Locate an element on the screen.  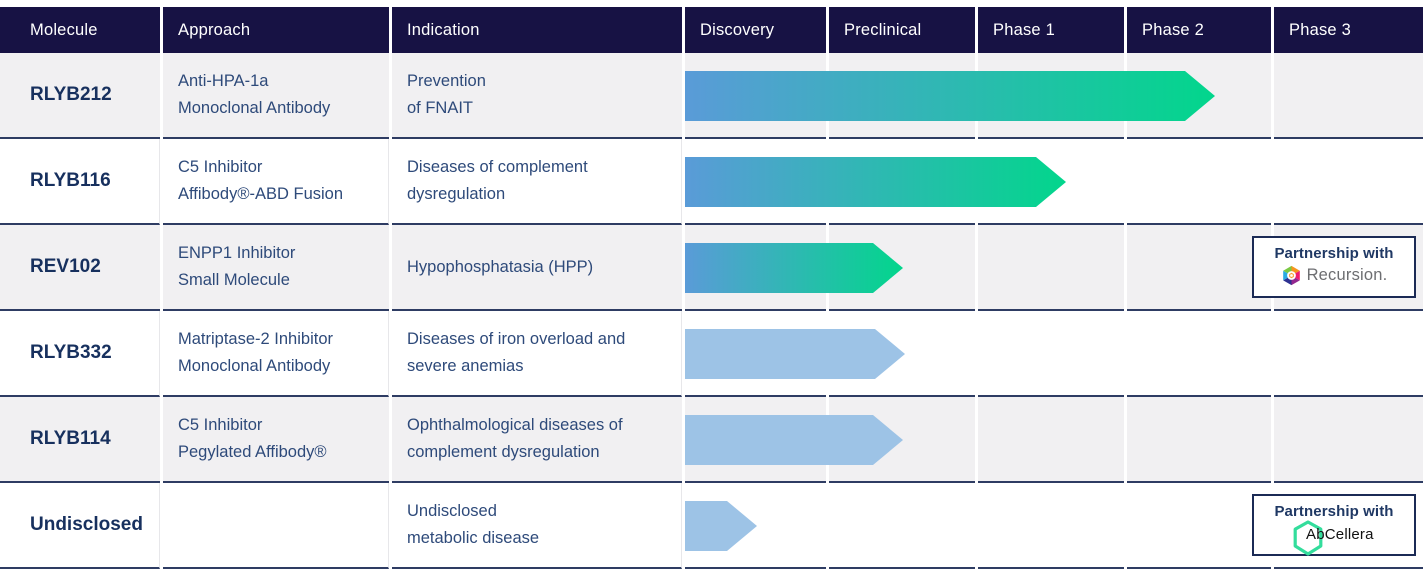
partner-name: AbCellera is located at coordinates (1340, 534).